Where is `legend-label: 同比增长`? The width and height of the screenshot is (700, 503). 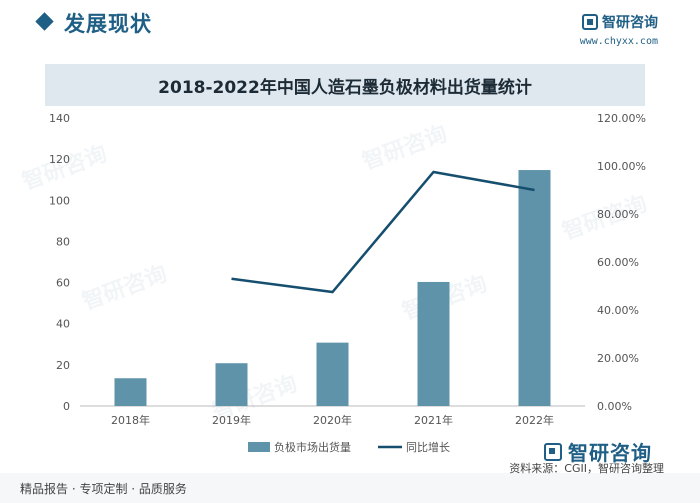
legend-label: 同比增长 is located at coordinates (428, 447).